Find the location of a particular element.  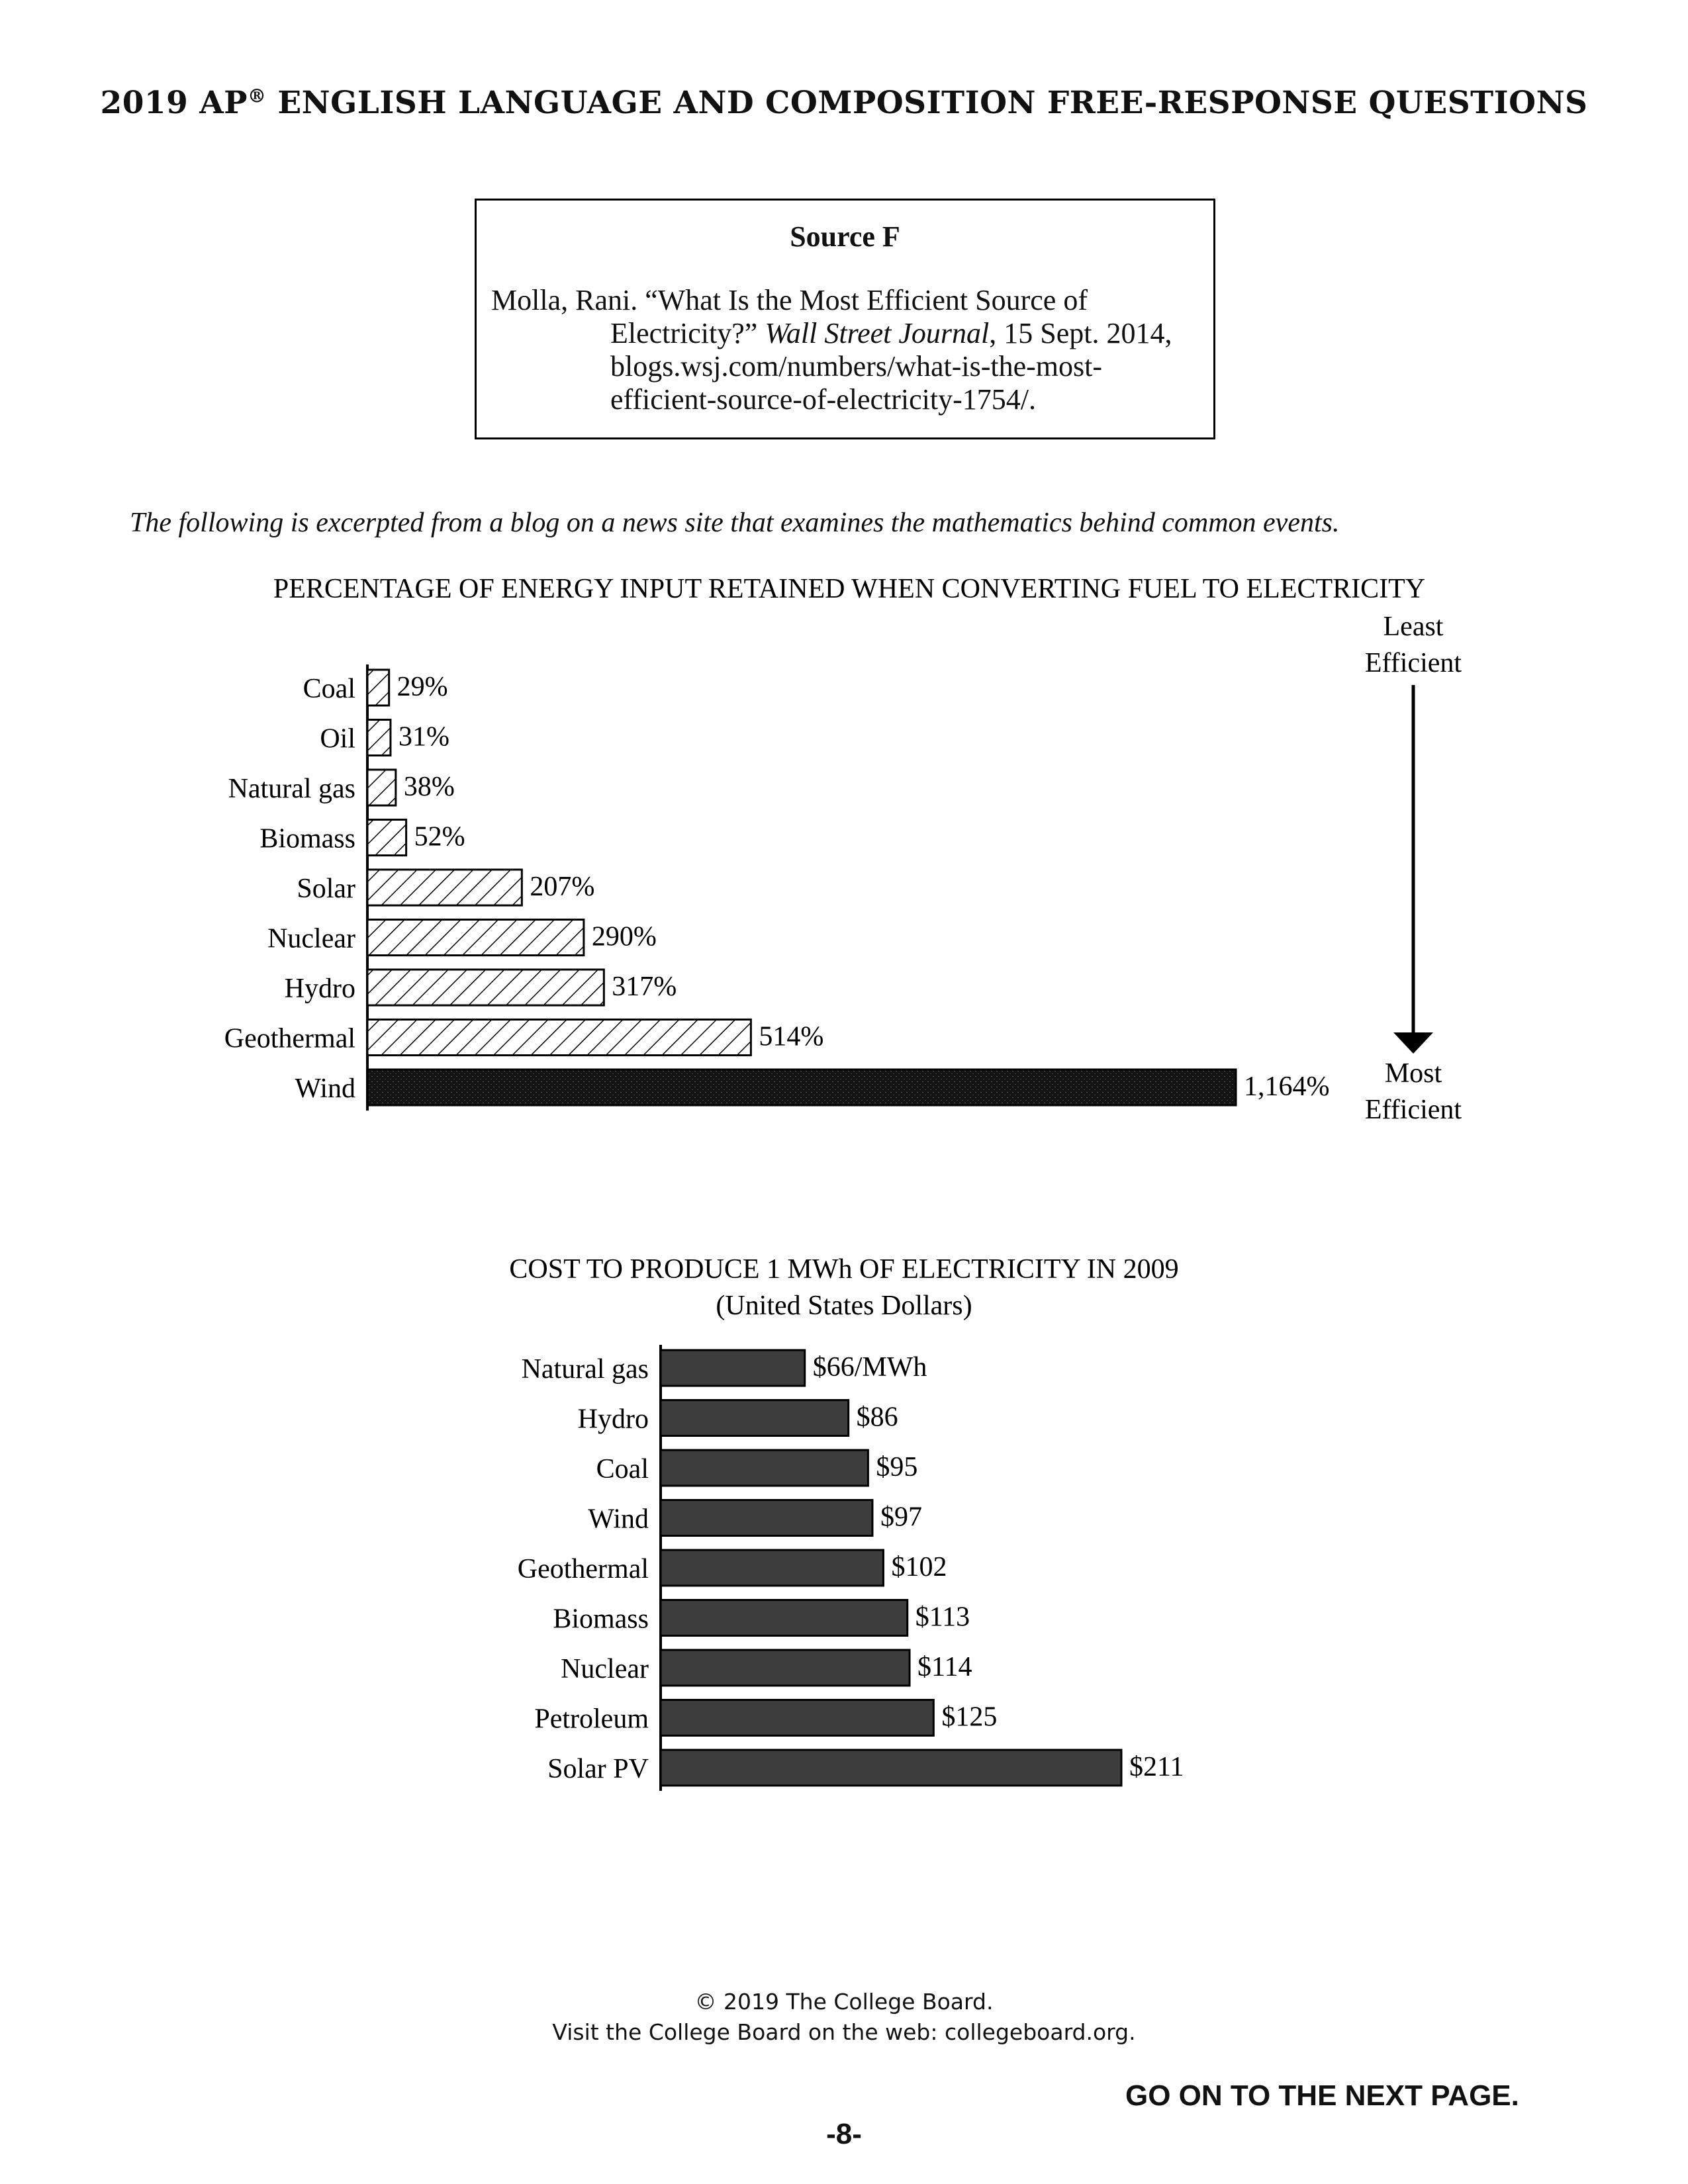

efficiency-value-wind: 1,164% is located at coordinates (1287, 1086).